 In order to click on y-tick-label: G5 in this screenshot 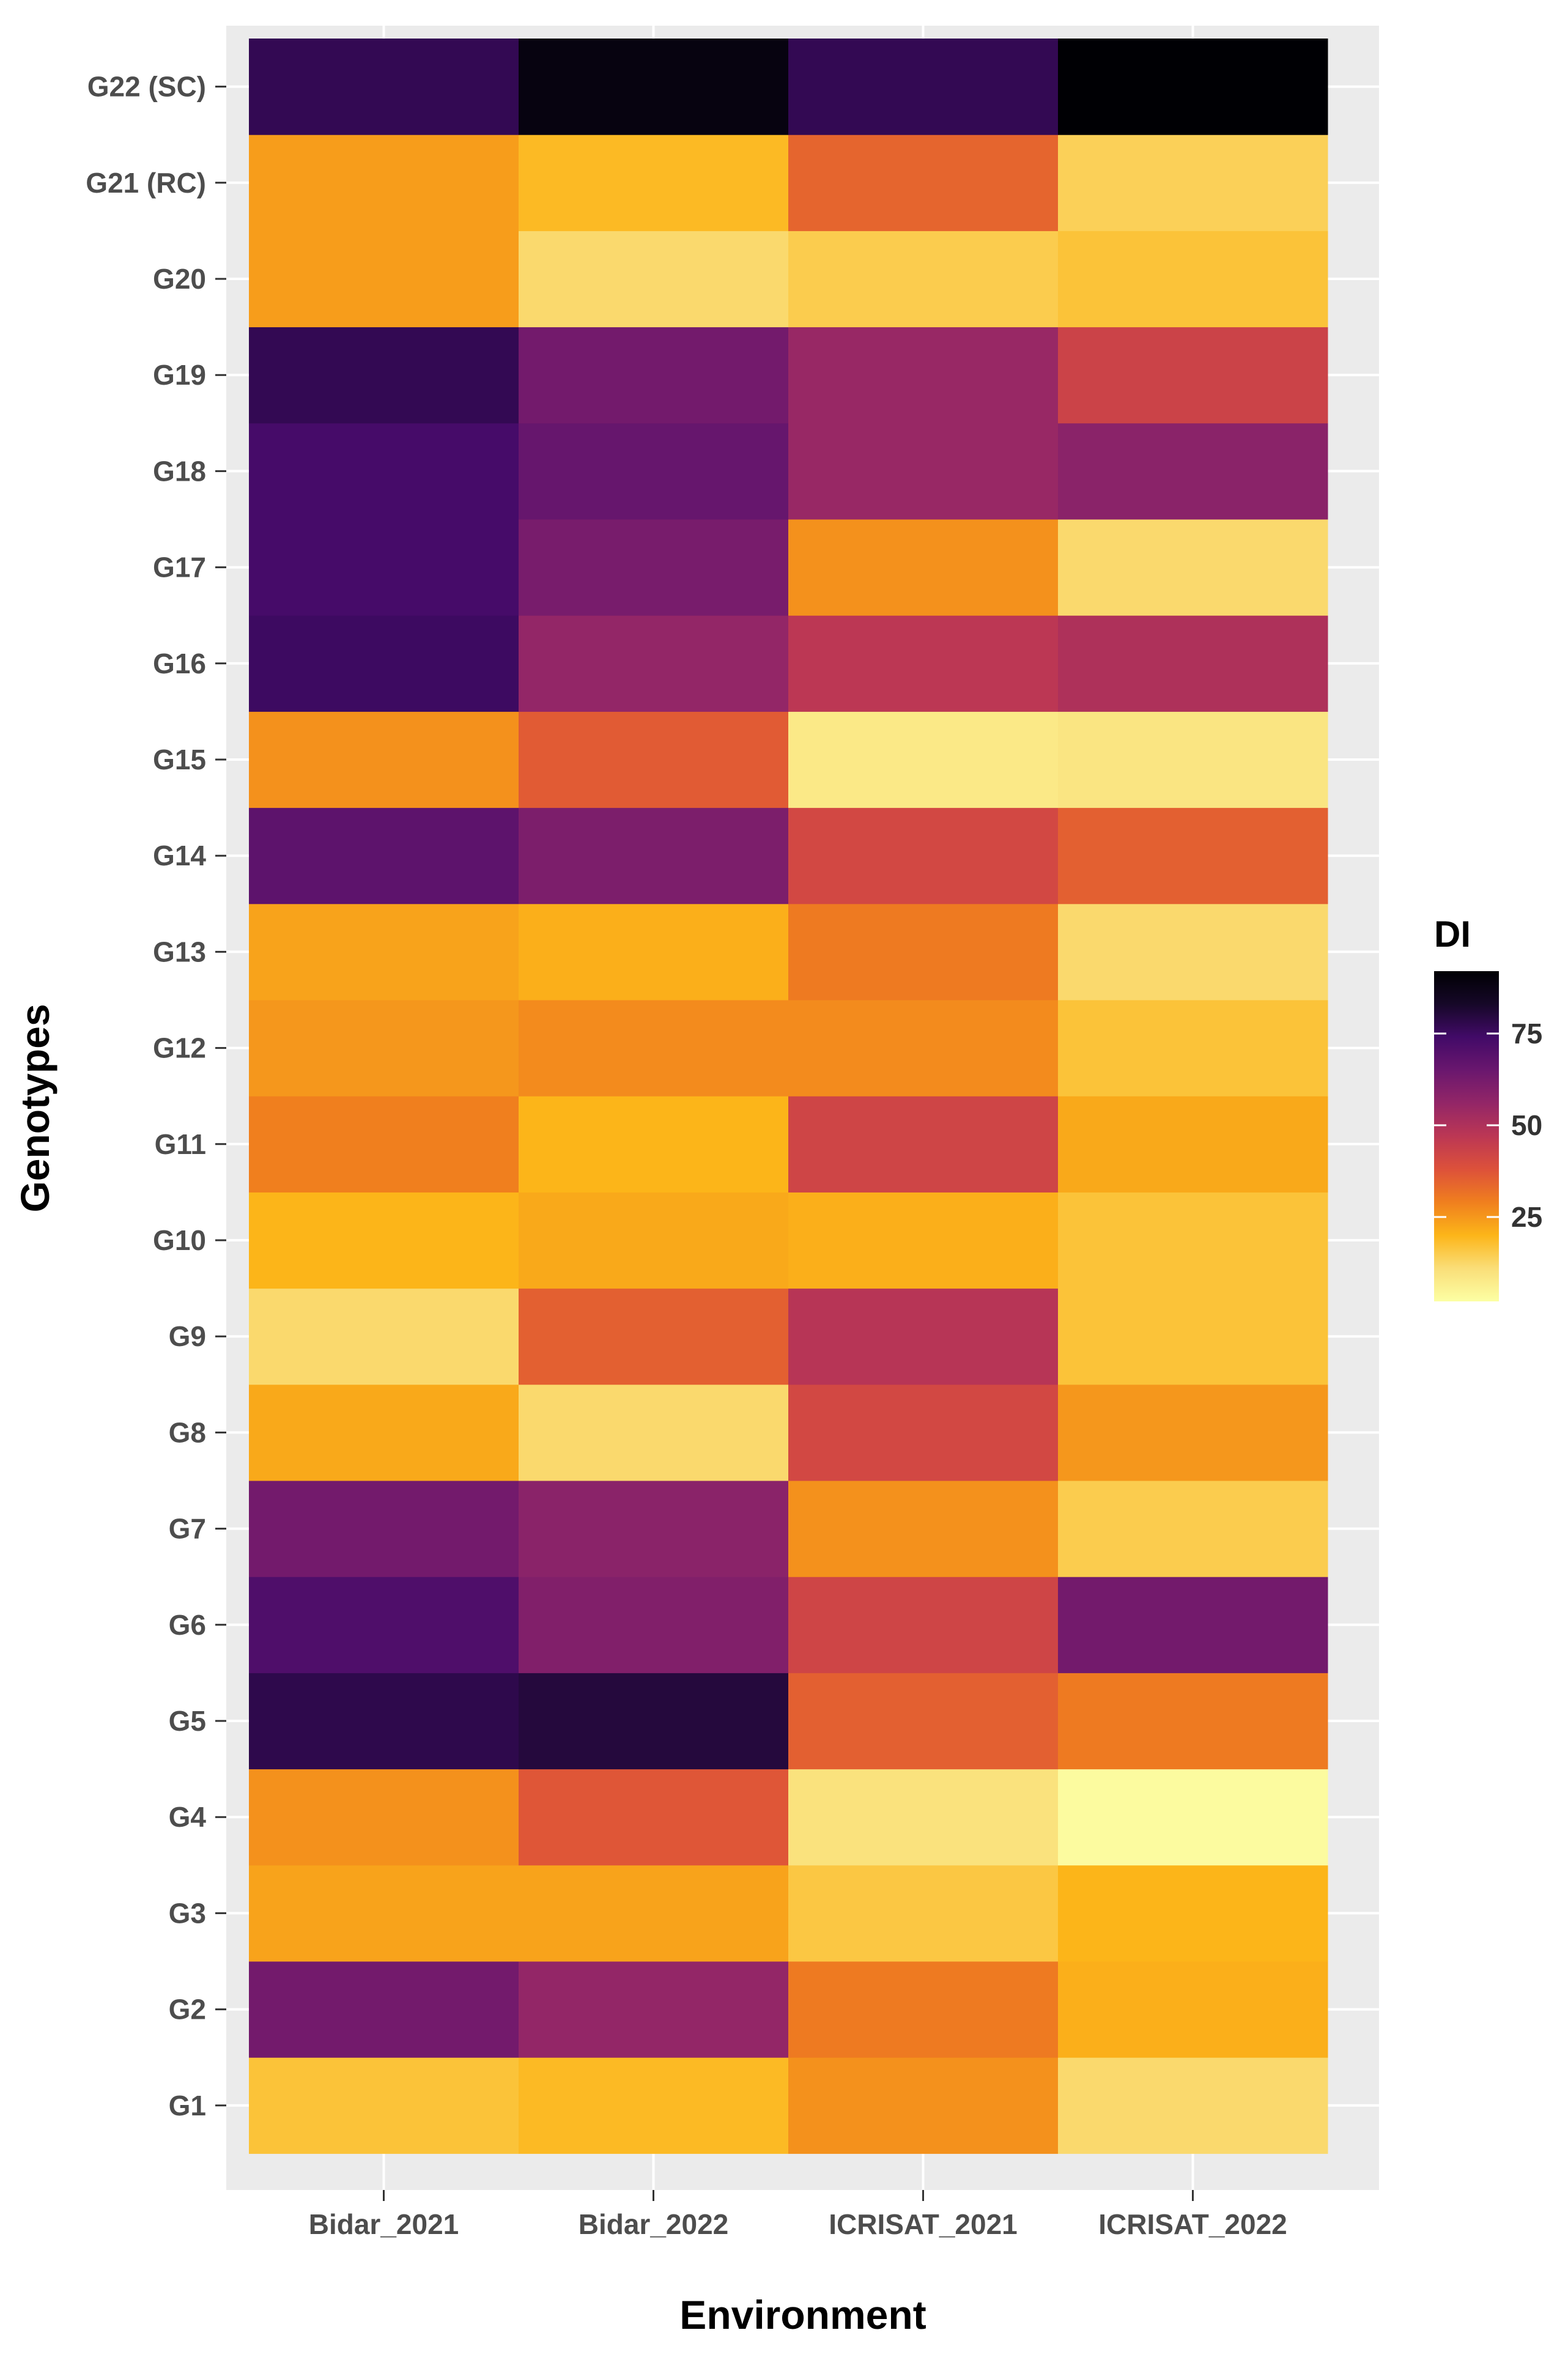, I will do `click(187, 1721)`.